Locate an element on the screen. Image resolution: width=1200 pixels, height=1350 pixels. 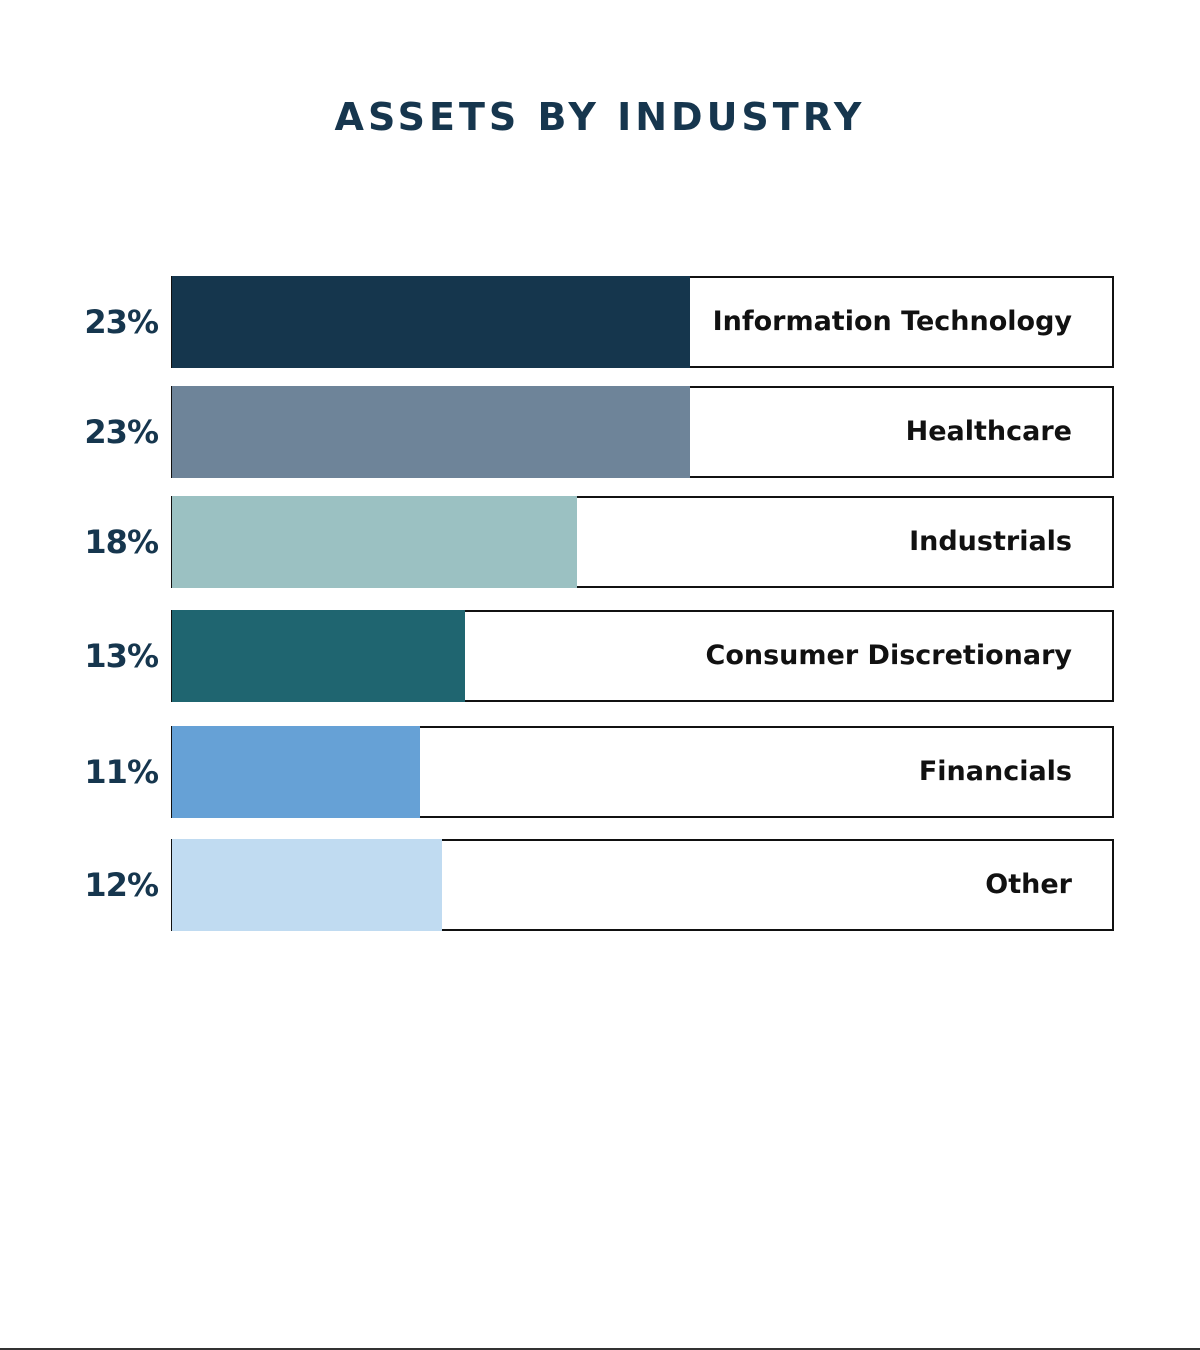
bar-track: Industrials is located at coordinates (642, 542).